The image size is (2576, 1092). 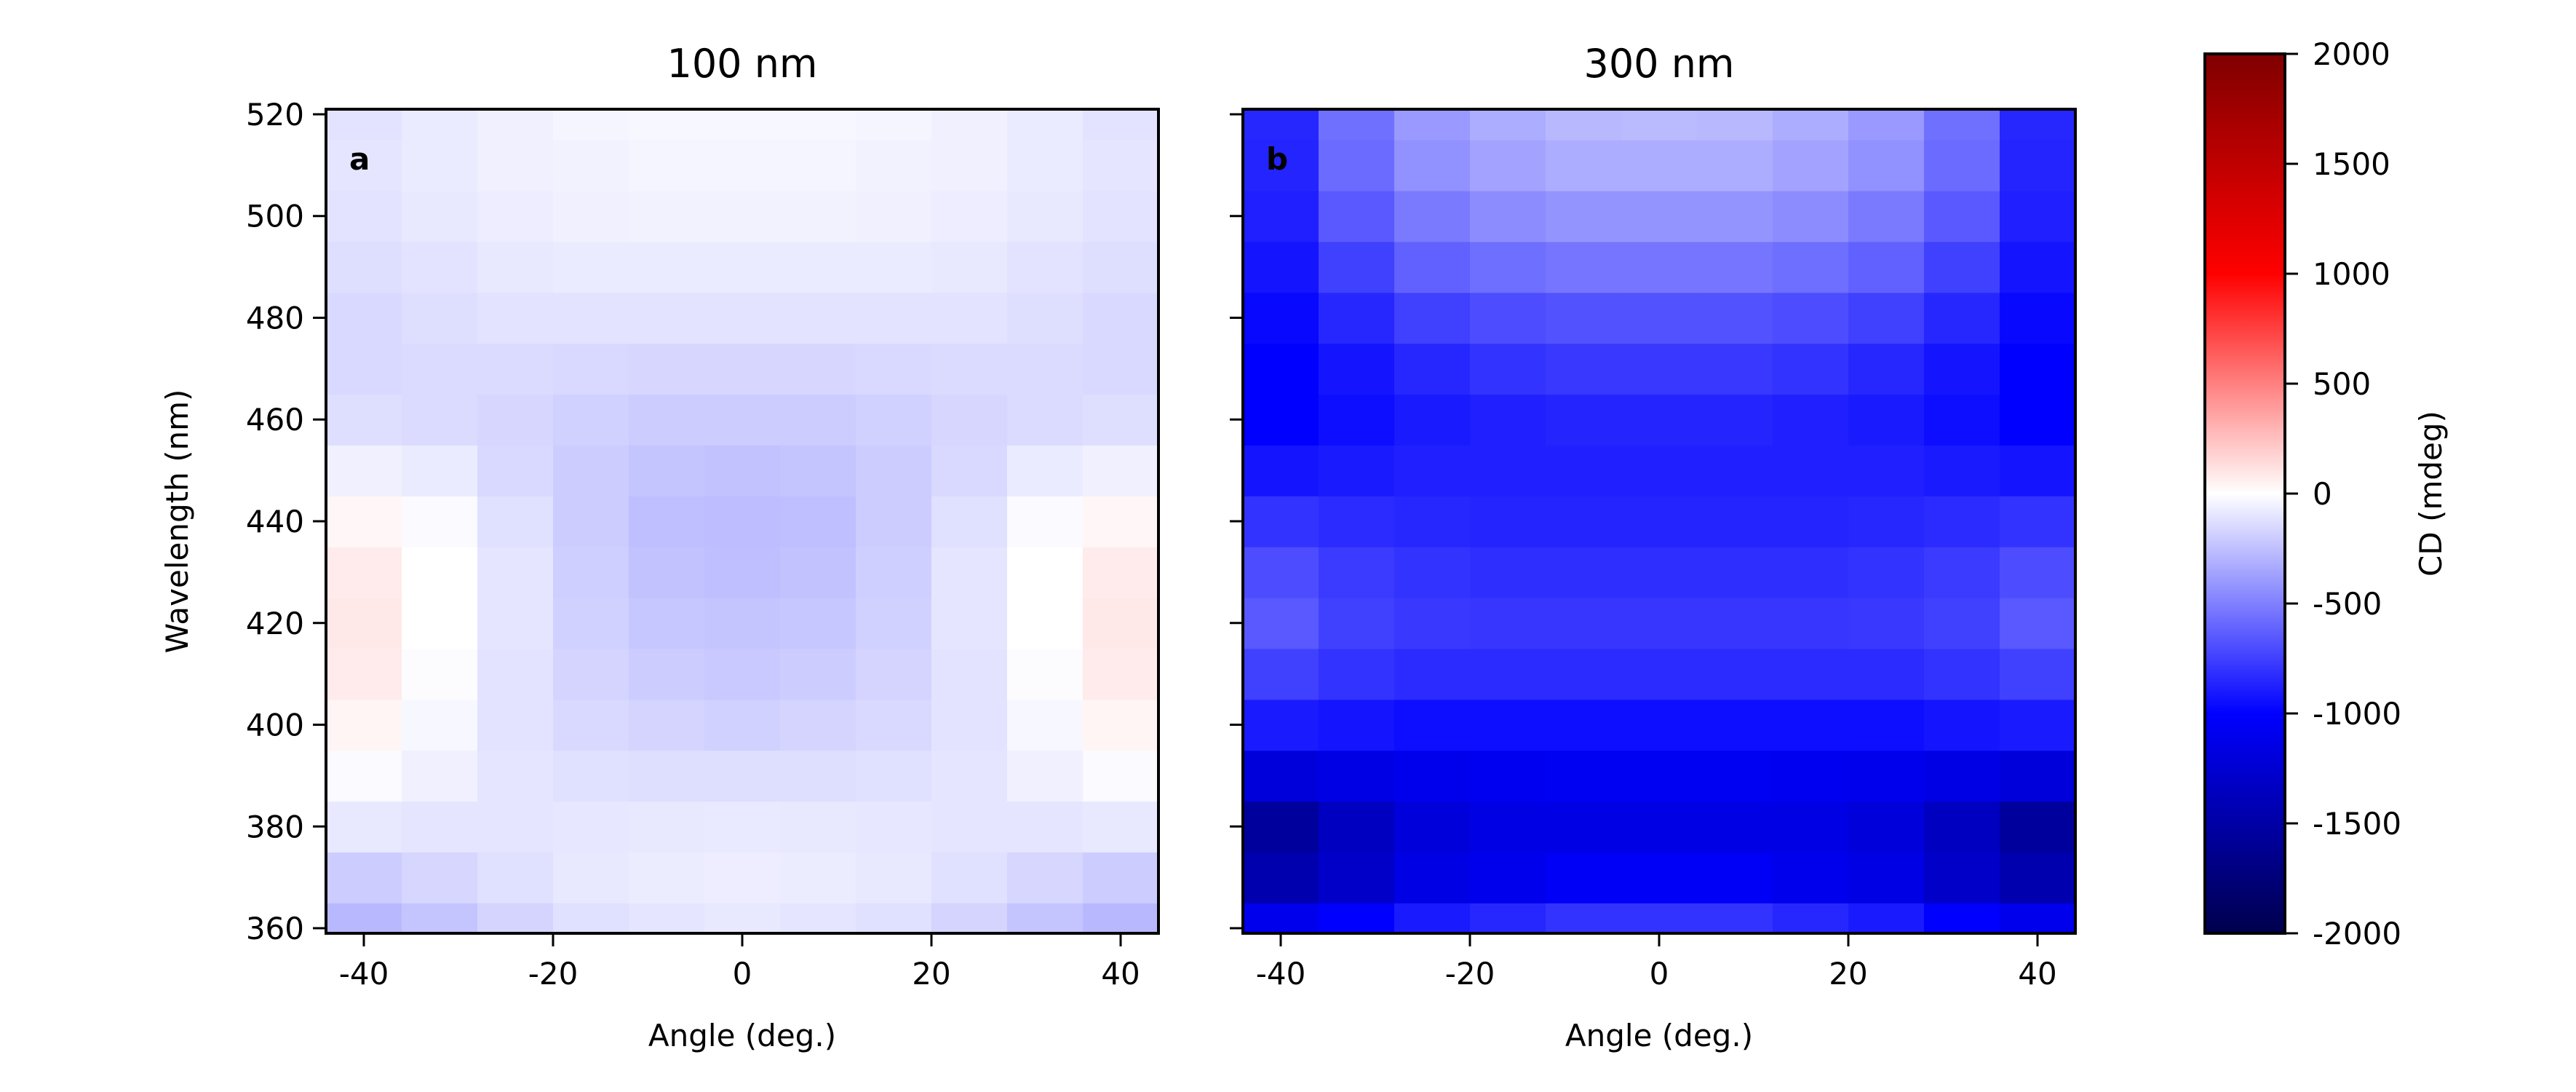 I want to click on colorbar-tick-label: 0, so click(x=2322, y=494).